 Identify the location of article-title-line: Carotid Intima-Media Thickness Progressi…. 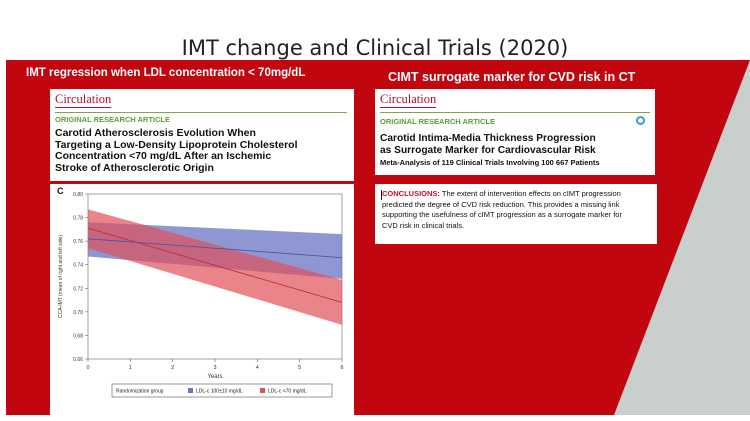
(488, 138).